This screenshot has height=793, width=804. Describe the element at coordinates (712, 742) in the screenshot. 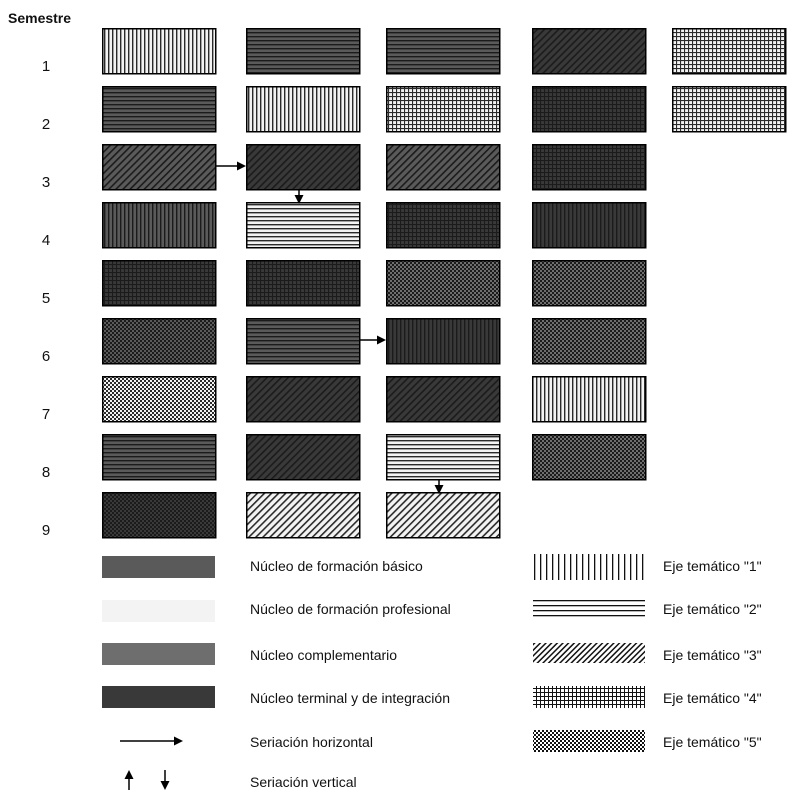

I see `legend-axis-5-label: Eje temático "5"` at that location.